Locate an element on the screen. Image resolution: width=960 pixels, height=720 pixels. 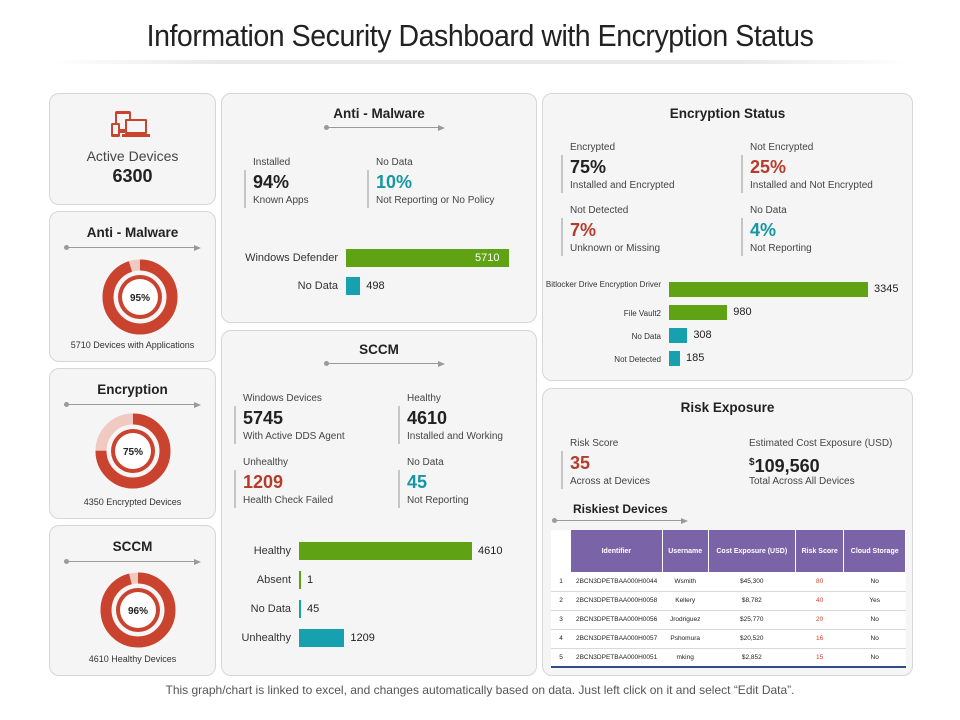
bar-label: No Data is located at coordinates (317, 286).